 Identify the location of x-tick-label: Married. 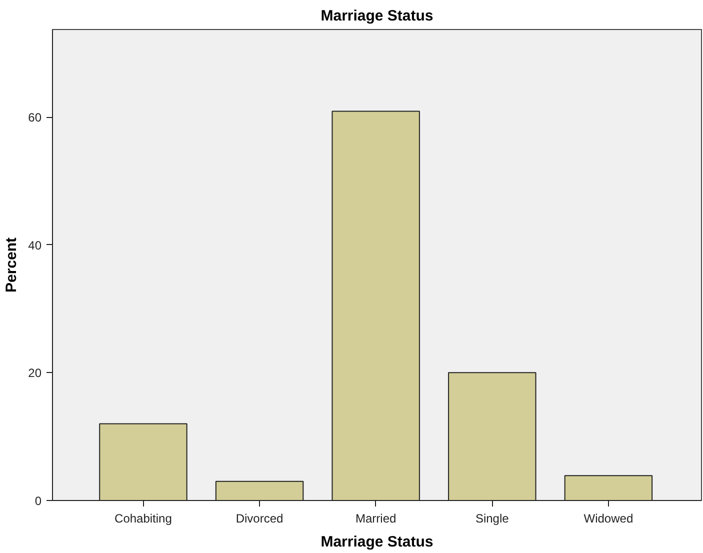
(376, 519).